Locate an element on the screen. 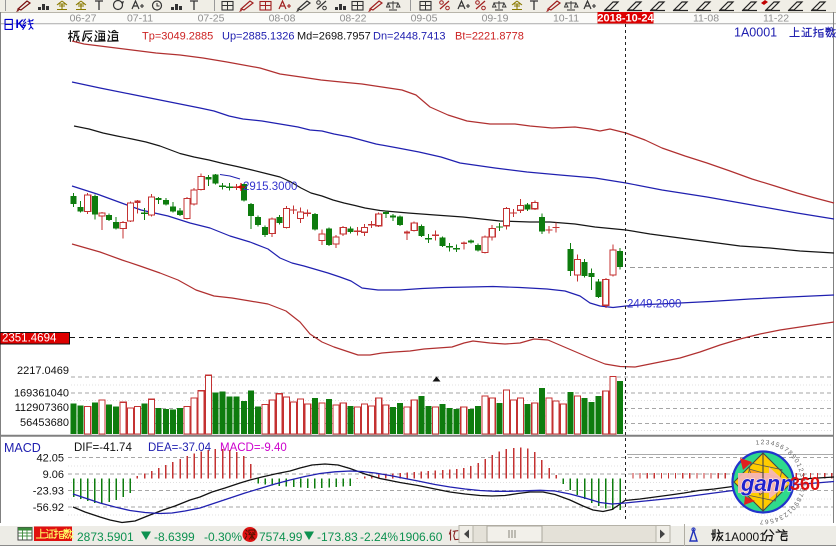  svg-text: Tp=3049.2885 is located at coordinates (177, 37).